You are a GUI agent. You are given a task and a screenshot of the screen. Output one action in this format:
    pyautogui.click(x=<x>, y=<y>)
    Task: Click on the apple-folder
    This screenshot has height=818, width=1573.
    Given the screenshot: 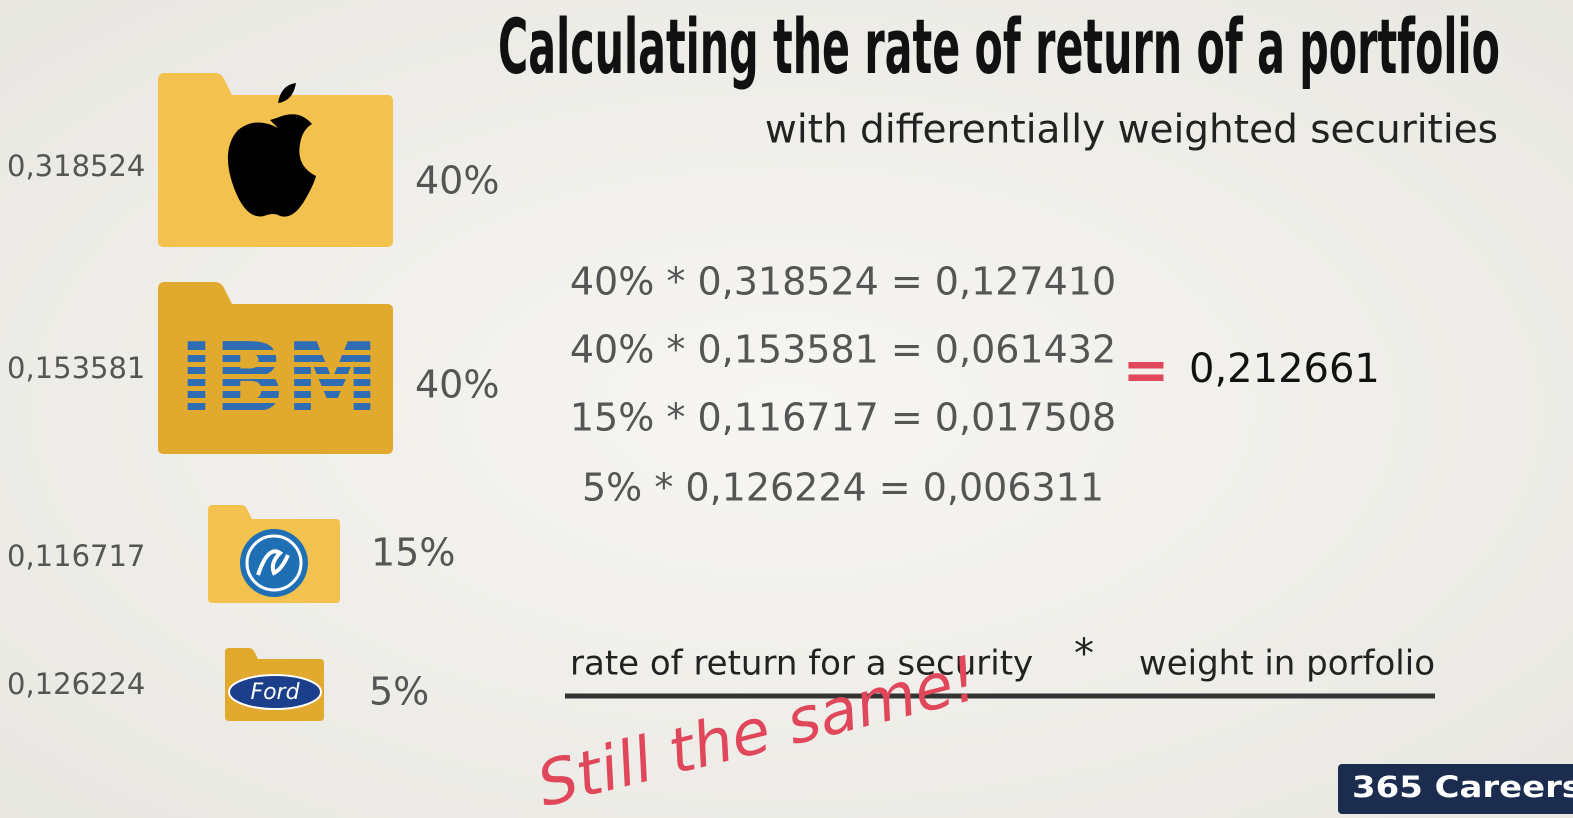 What is the action you would take?
    pyautogui.click(x=275, y=160)
    